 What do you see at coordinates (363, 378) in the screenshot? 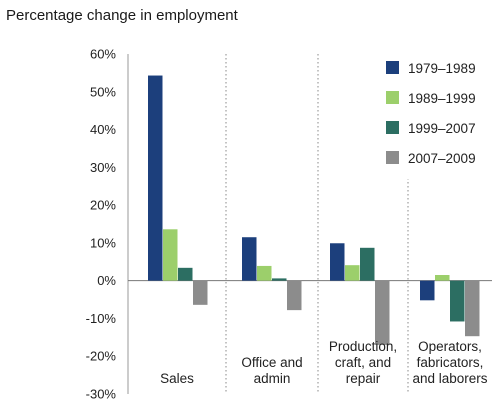
I see `category-label-line: repair` at bounding box center [363, 378].